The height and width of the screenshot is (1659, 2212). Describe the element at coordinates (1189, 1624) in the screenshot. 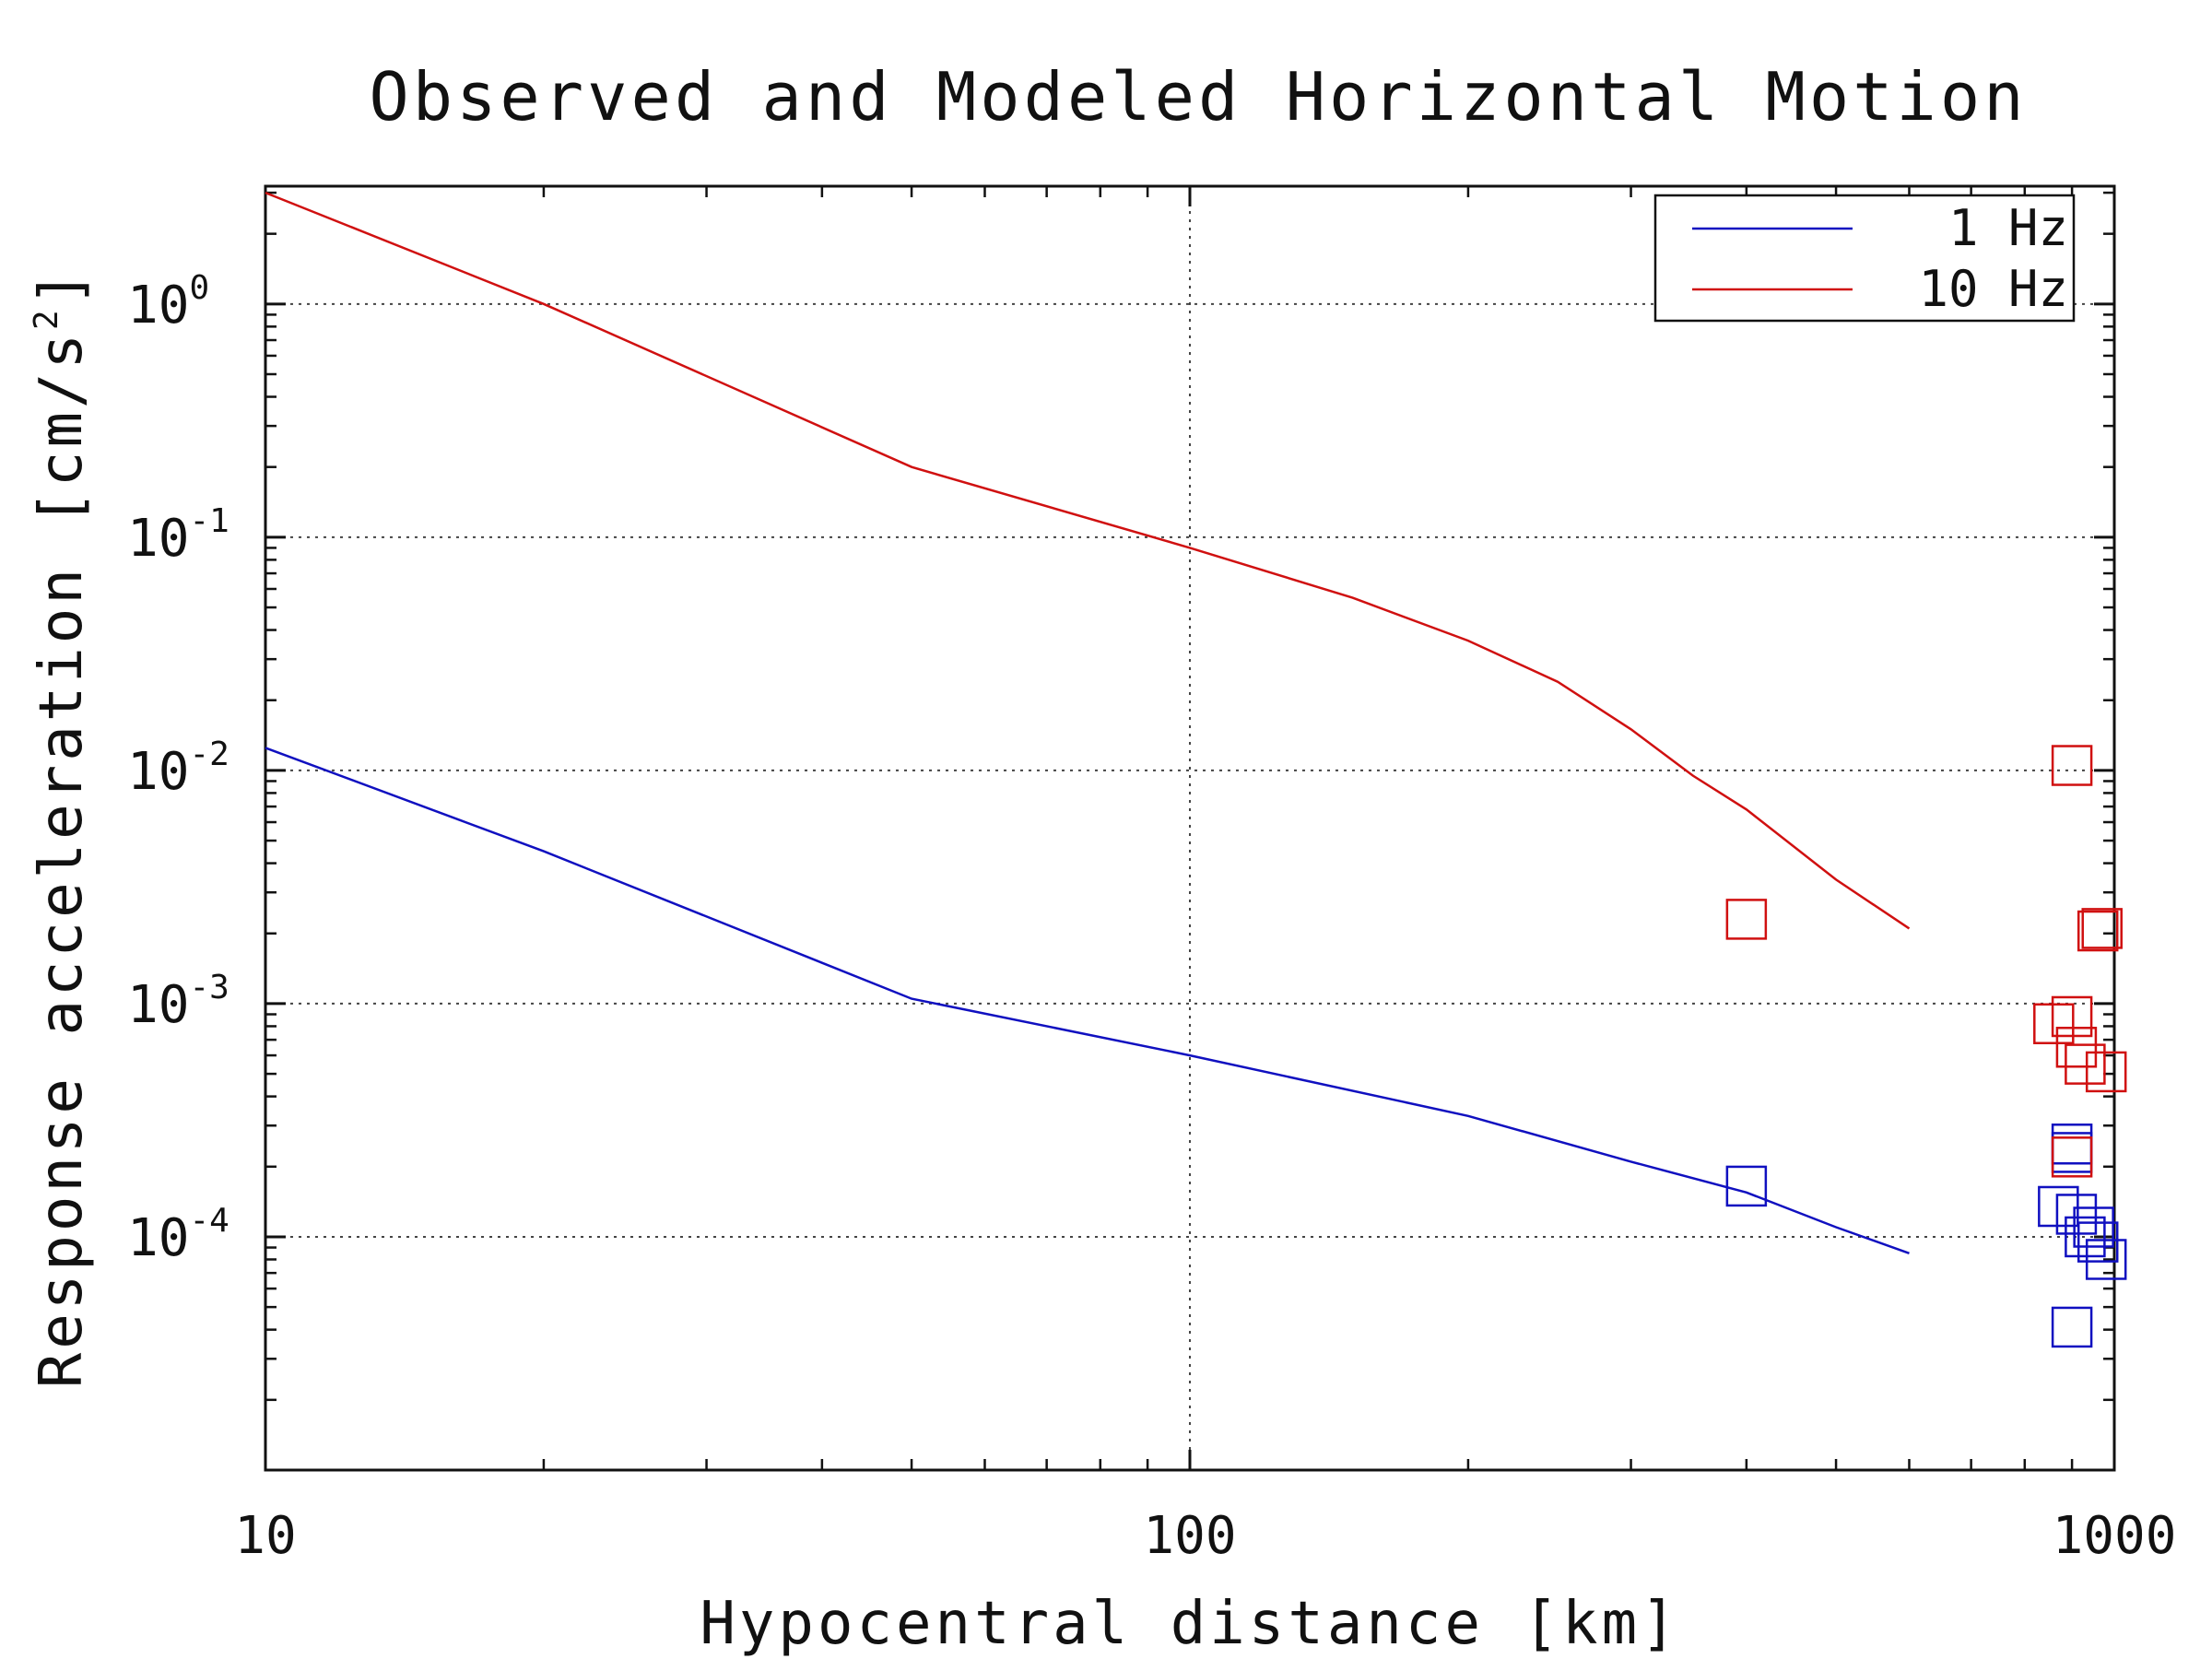

I see `x-axis-label: Hypocentral distance [km]` at that location.